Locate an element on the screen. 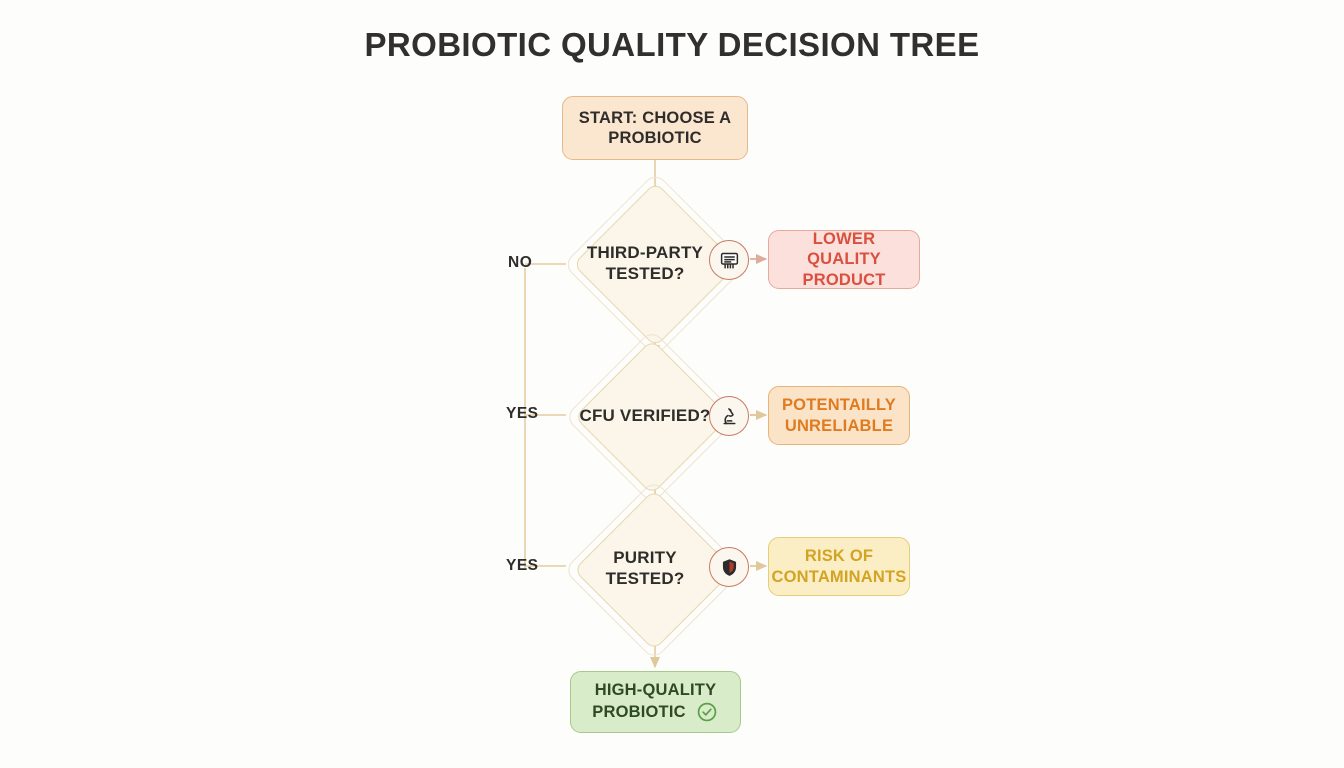 The height and width of the screenshot is (768, 1344). start-node-line1: START: CHOOSE A is located at coordinates (655, 117).